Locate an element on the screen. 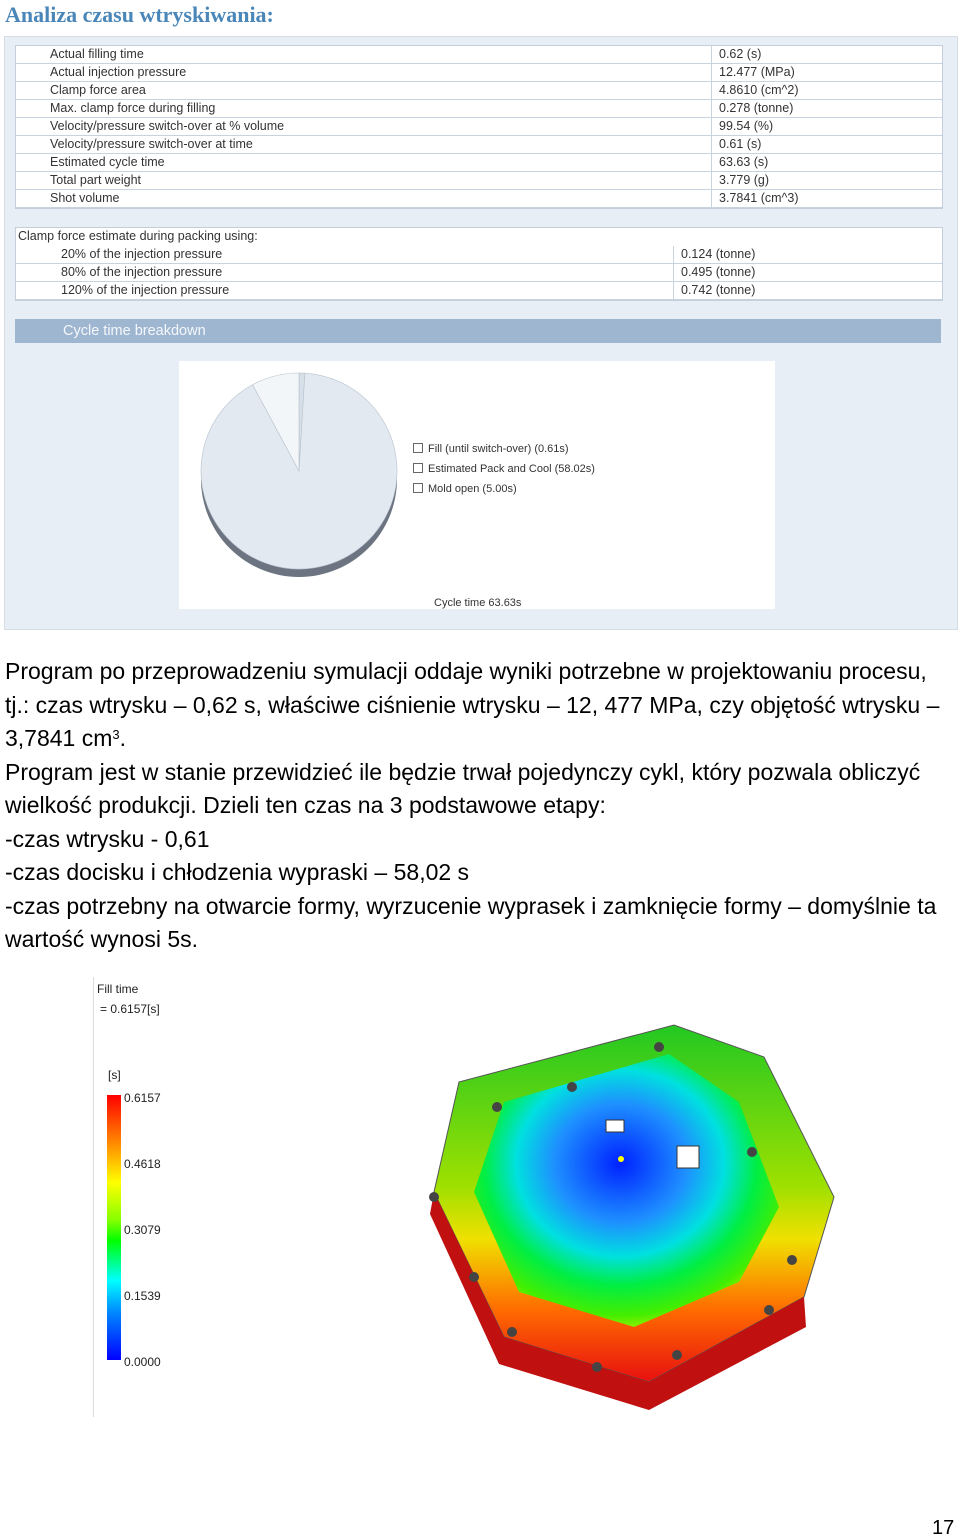  legend-label: Fill (until switch-over) (0.61s) is located at coordinates (498, 449).